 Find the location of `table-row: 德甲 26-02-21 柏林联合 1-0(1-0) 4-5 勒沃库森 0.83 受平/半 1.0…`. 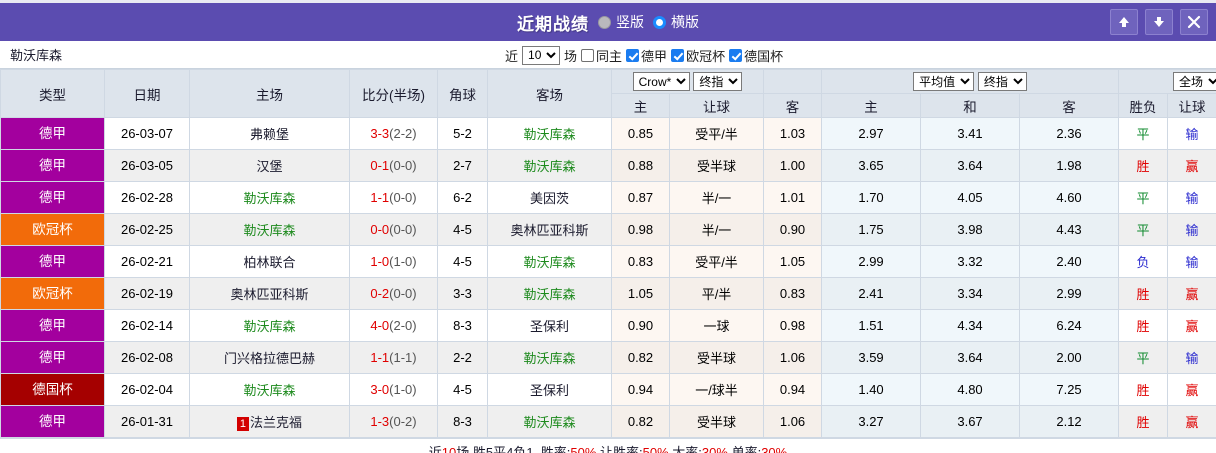

table-row: 德甲 26-02-21 柏林联合 1-0(1-0) 4-5 勒沃库森 0.83 受平/半 1.0… is located at coordinates (608, 261).